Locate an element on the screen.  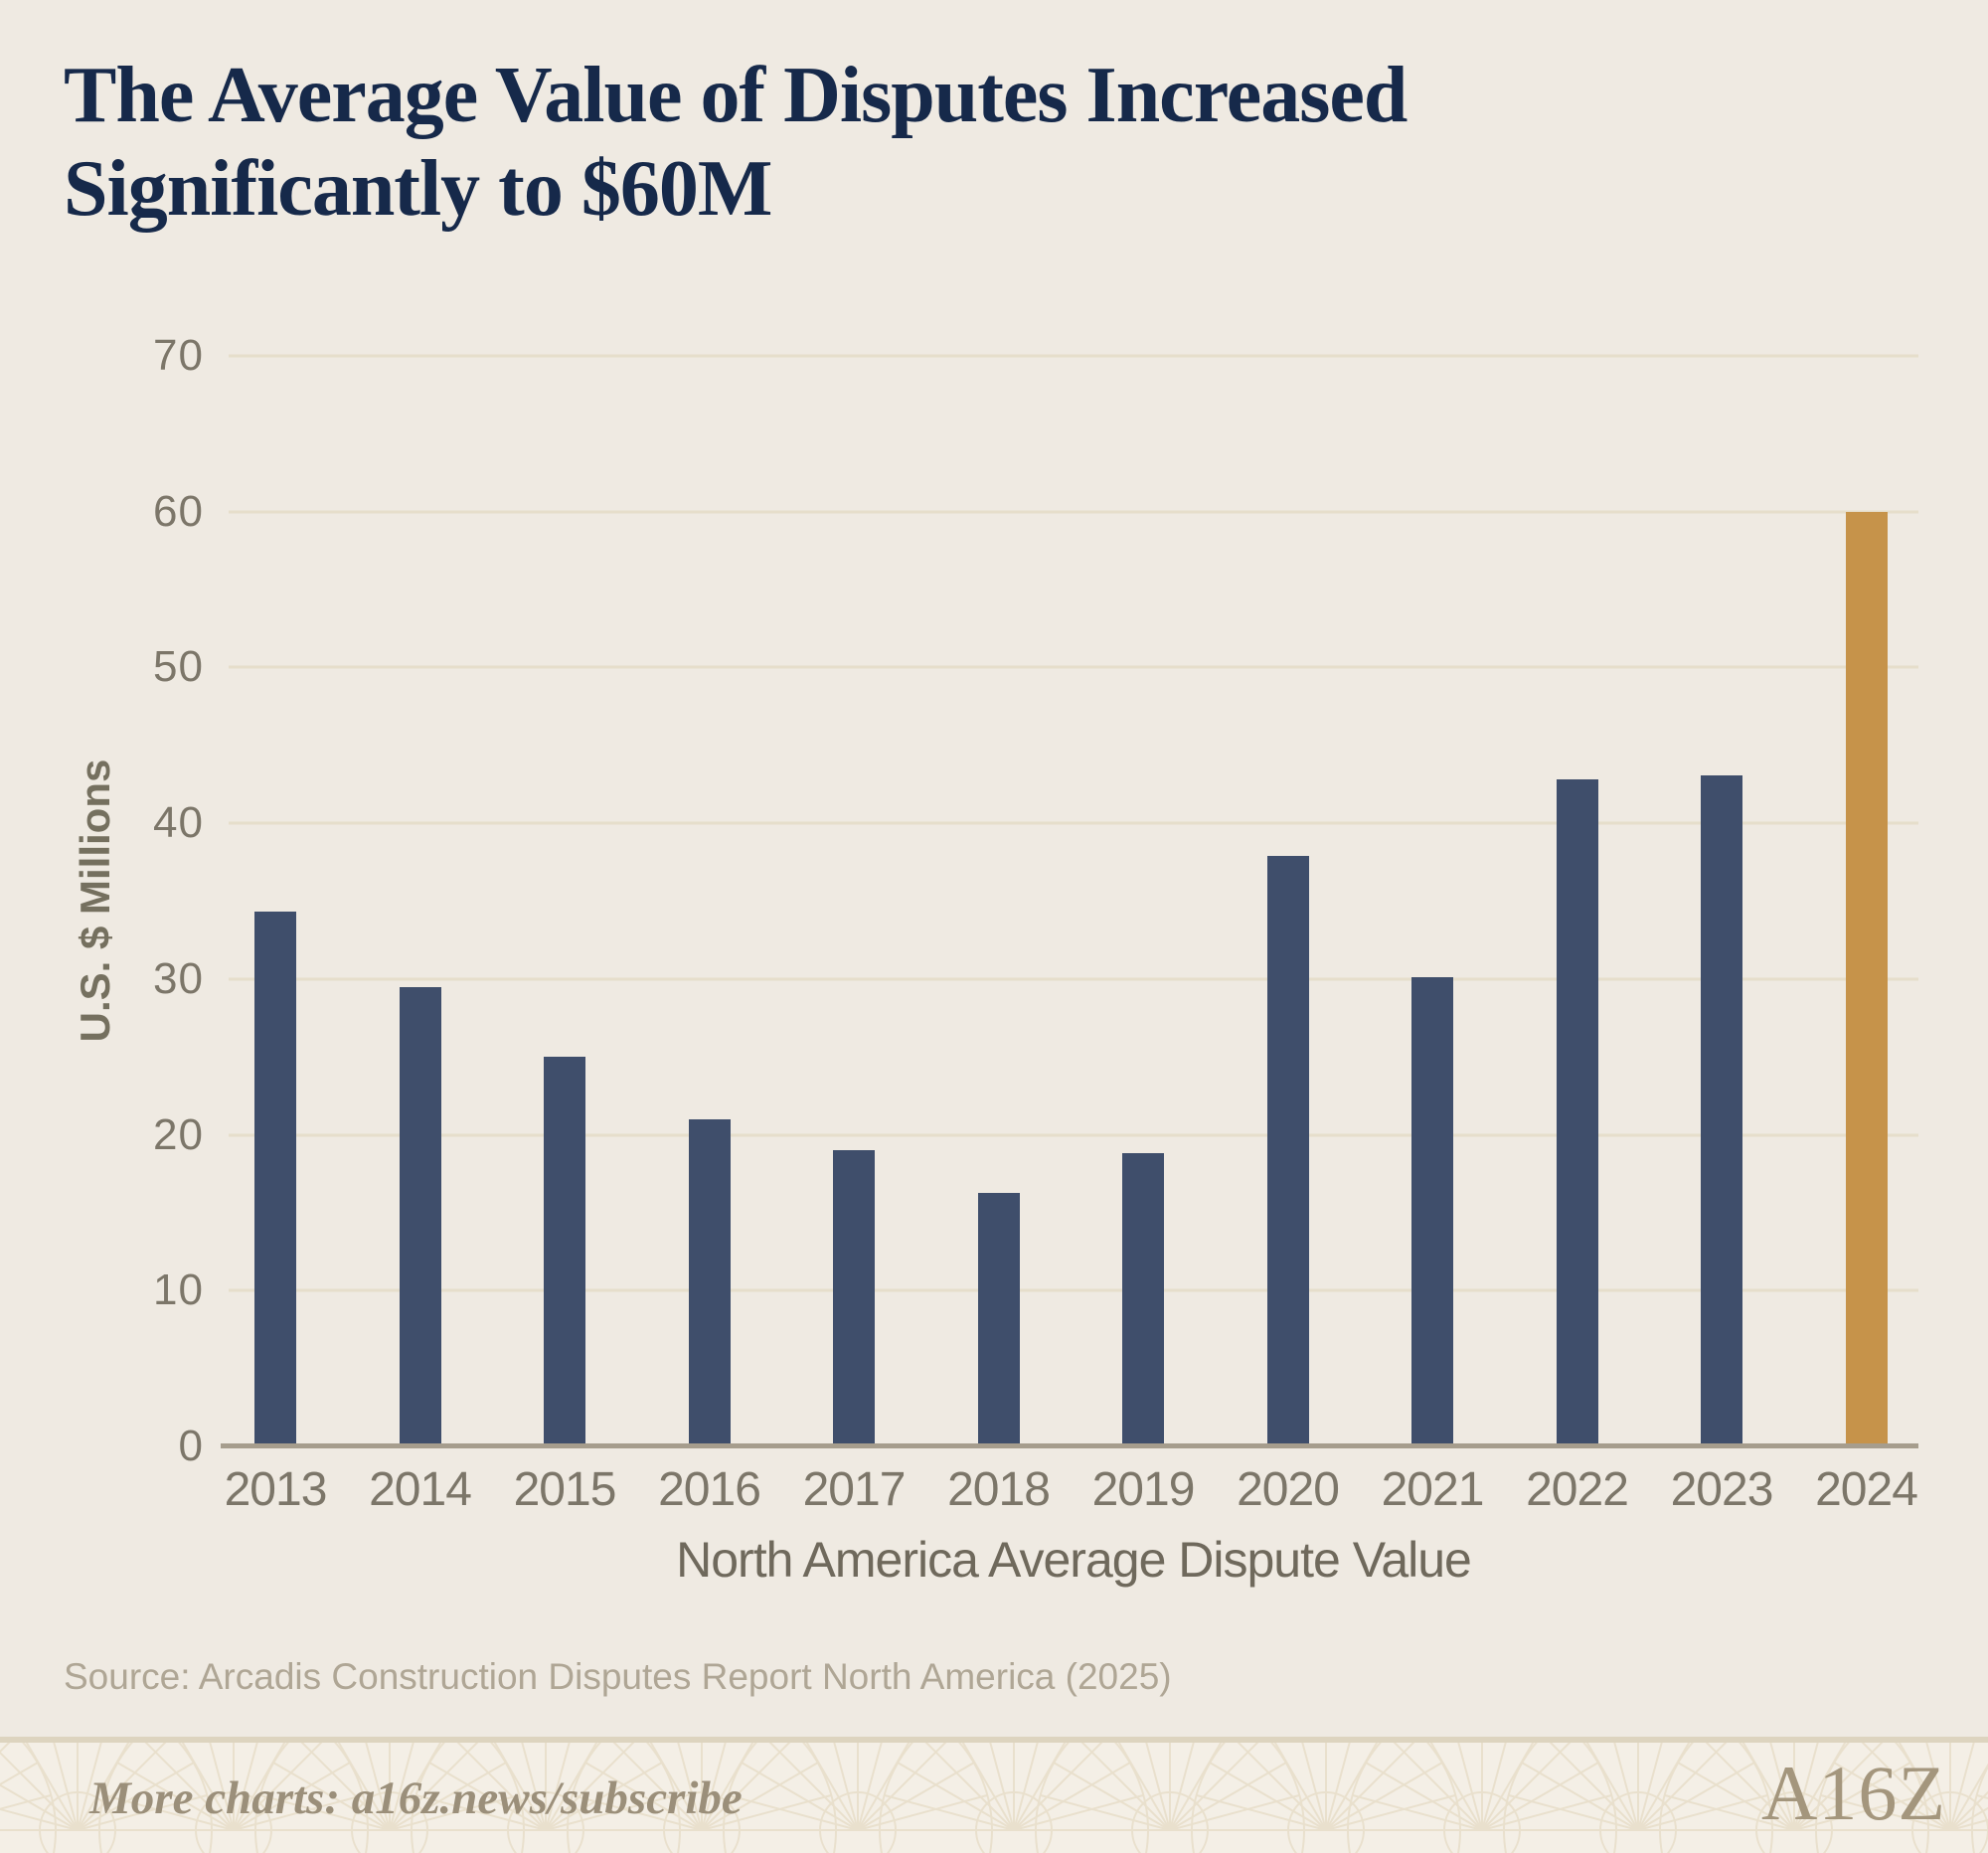
x-tick-label-2020: 2020 is located at coordinates (1288, 1489).